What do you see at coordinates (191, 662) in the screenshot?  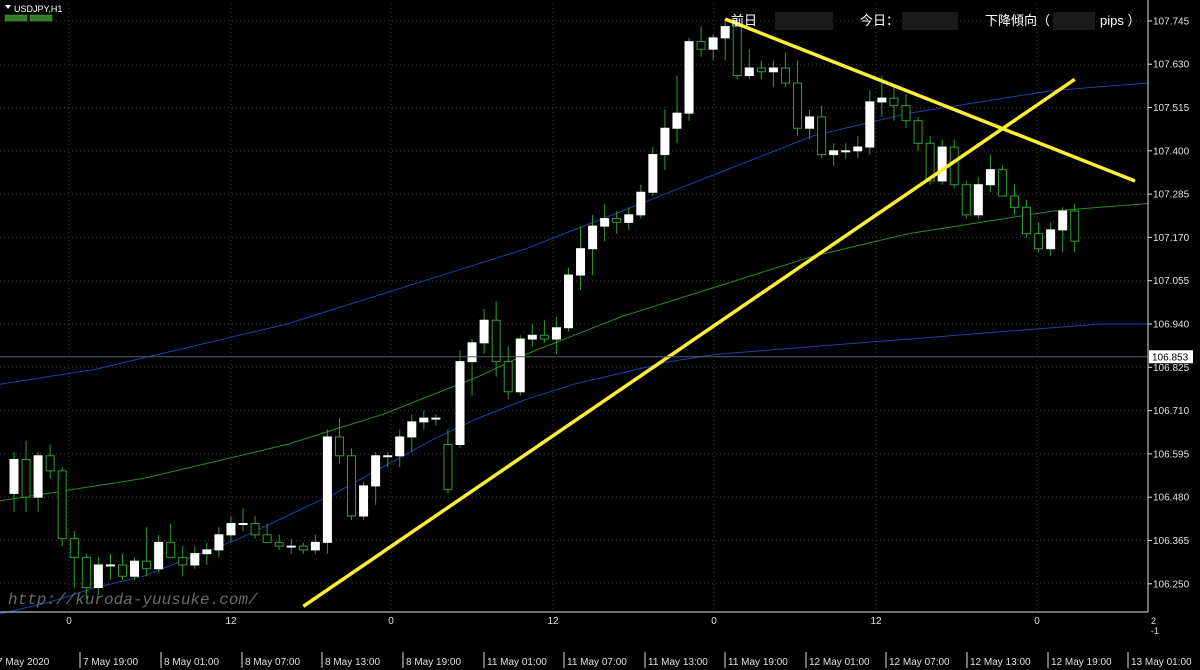 I see `date-tick-label: 8 May 01:00` at bounding box center [191, 662].